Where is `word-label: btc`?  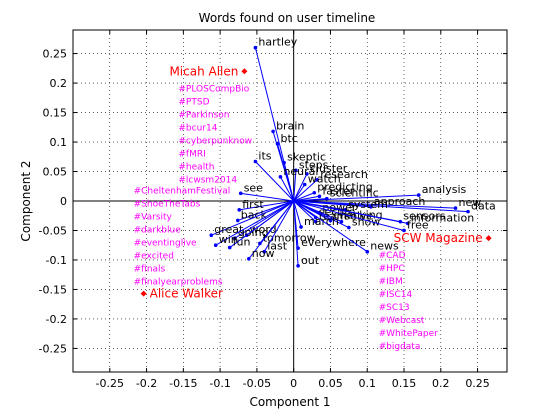 word-label: btc is located at coordinates (288, 138).